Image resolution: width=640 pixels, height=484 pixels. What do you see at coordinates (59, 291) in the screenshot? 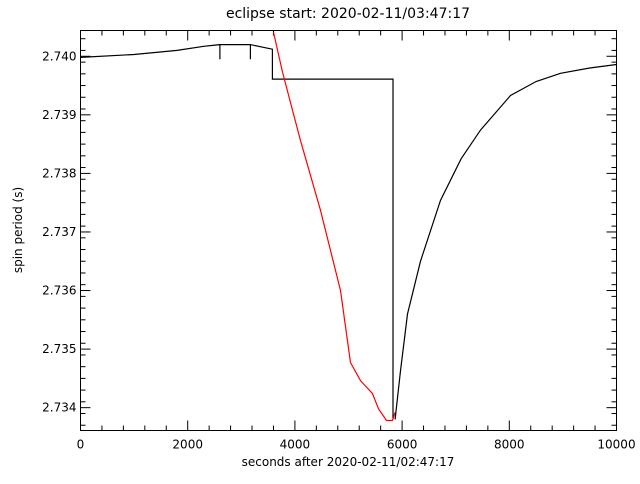
I see `y-tick-label: 2.736` at bounding box center [59, 291].